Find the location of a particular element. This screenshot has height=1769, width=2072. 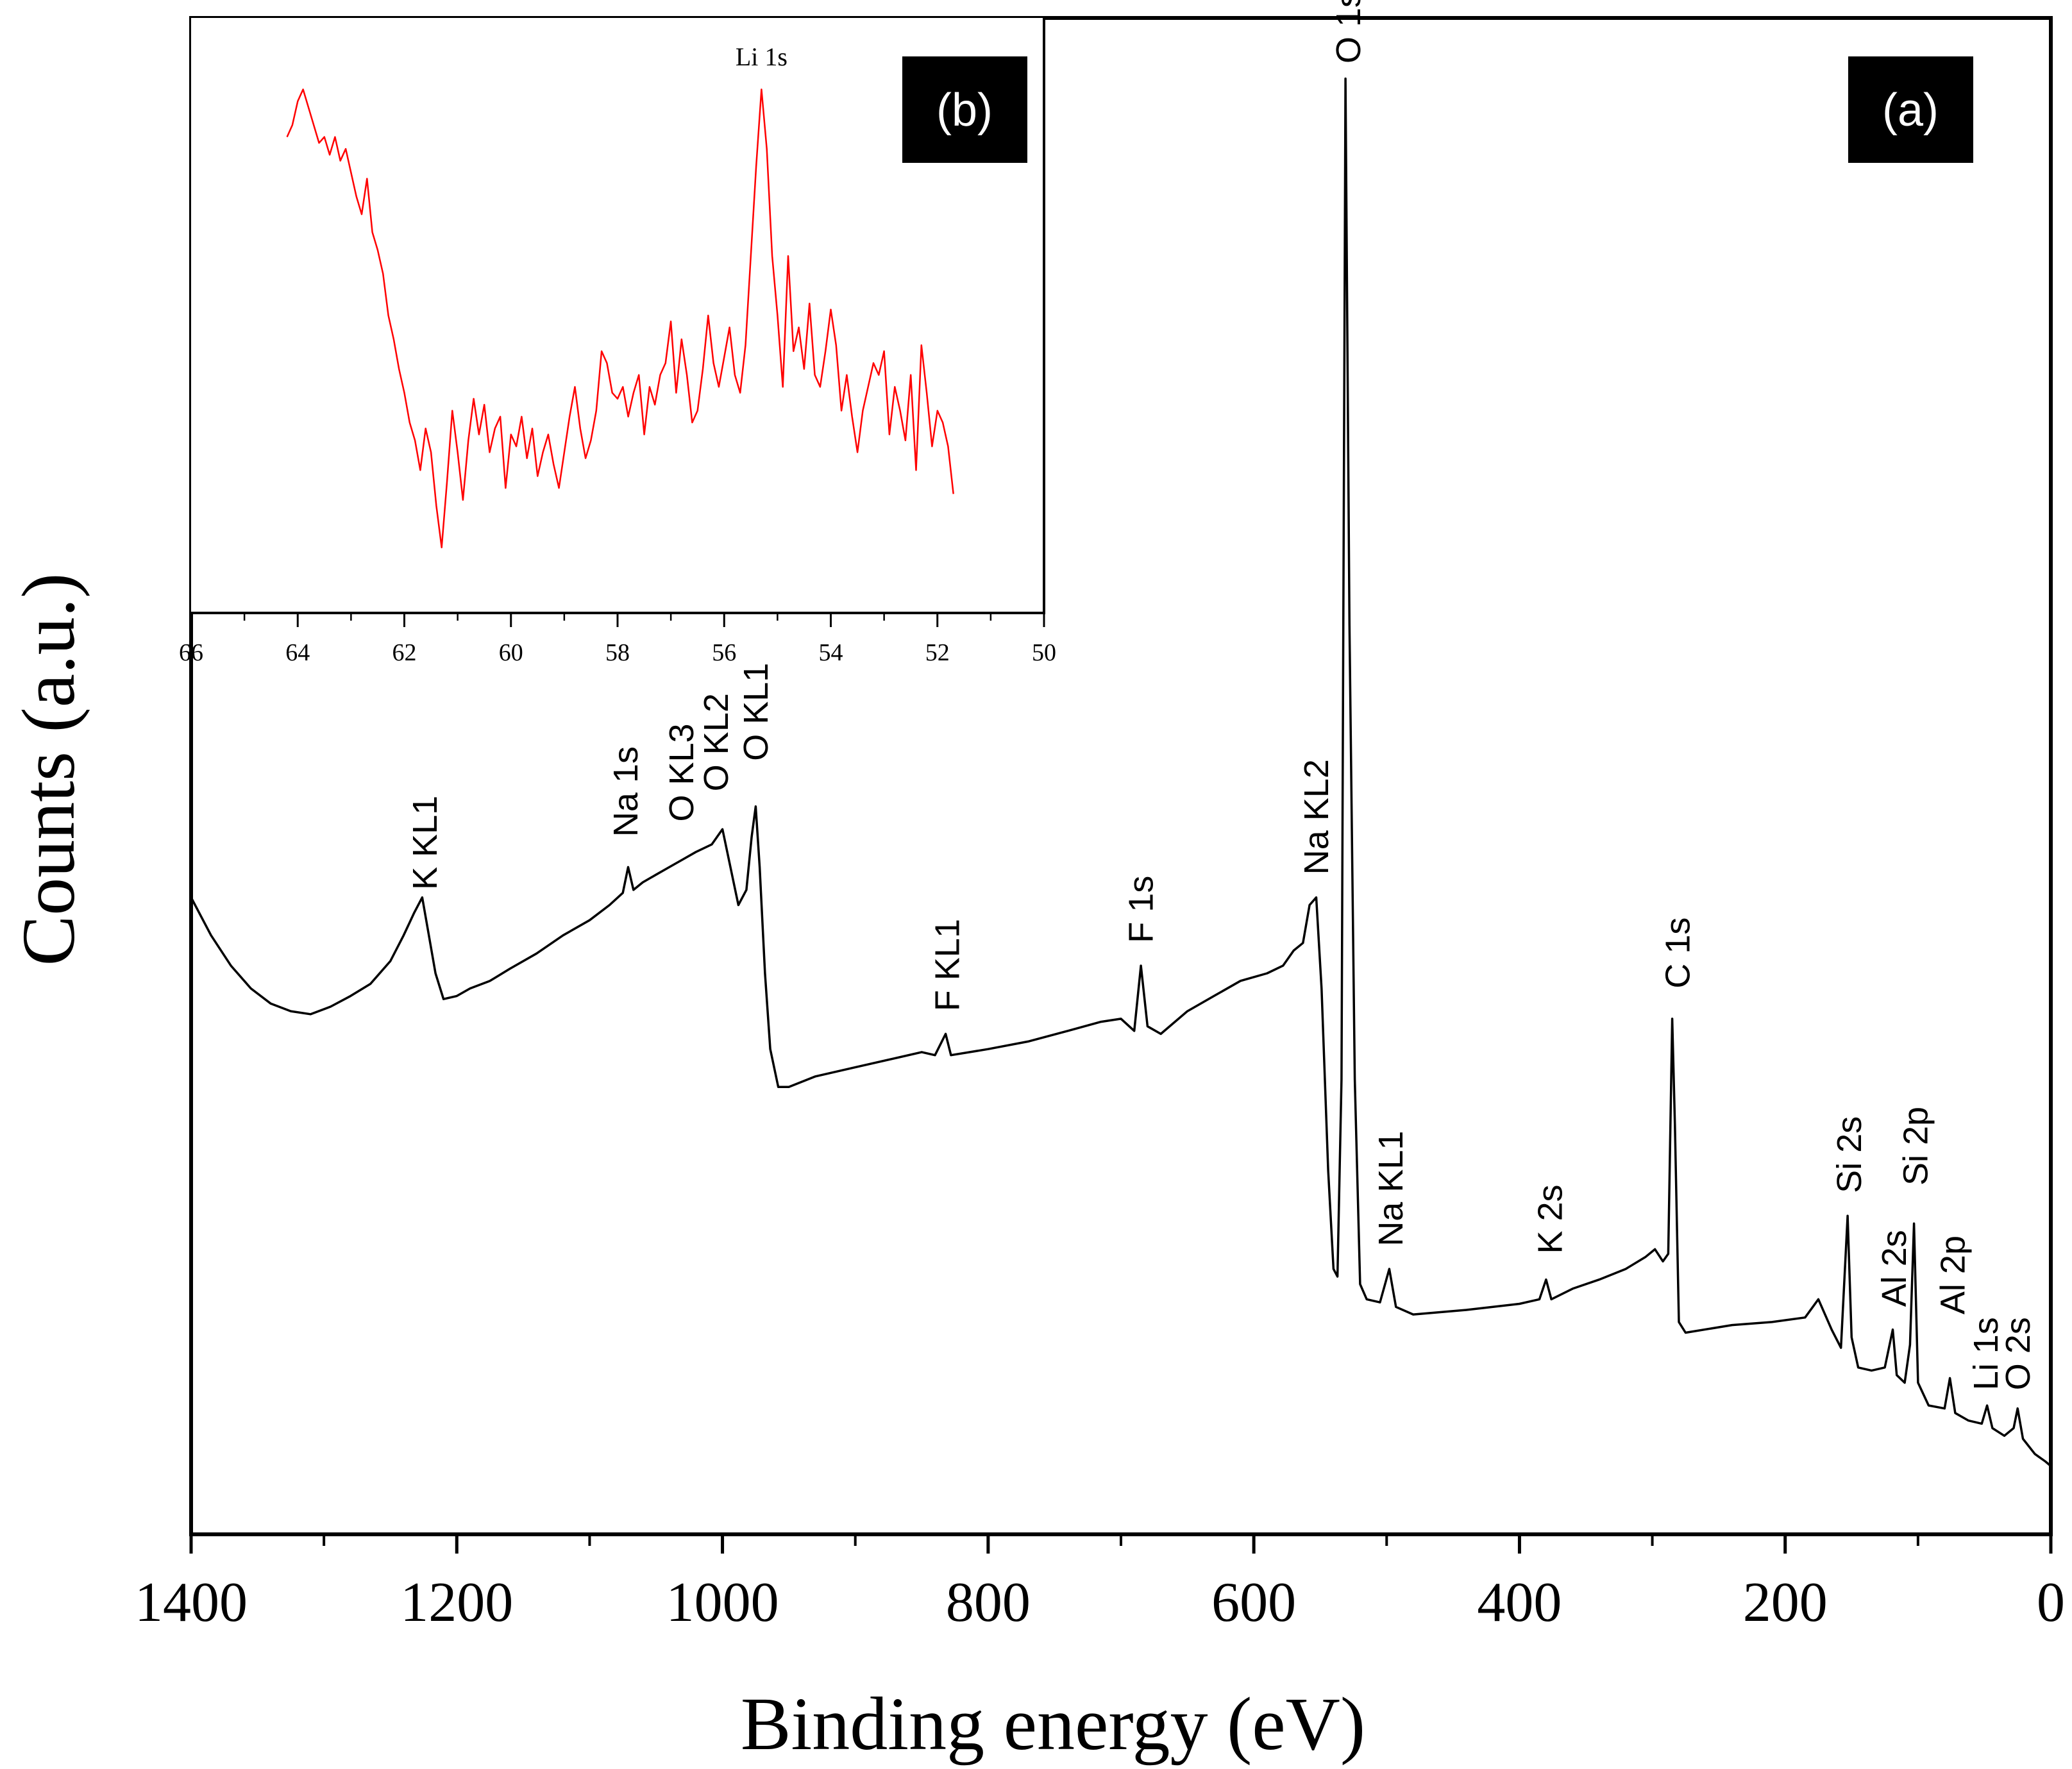

inset-peak-labels: Li 1s is located at coordinates (762, 56).